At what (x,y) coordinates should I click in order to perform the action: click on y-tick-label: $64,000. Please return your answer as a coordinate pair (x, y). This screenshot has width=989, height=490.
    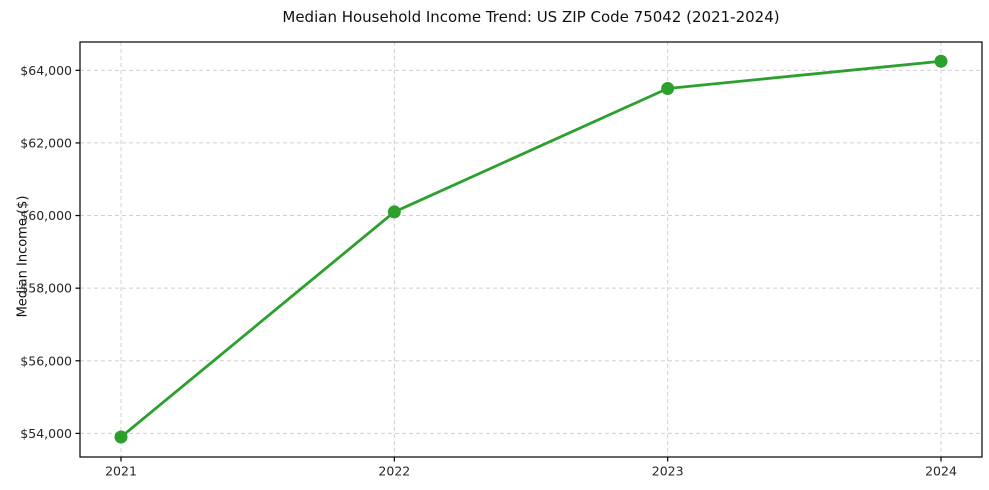
    Looking at the image, I should click on (46, 70).